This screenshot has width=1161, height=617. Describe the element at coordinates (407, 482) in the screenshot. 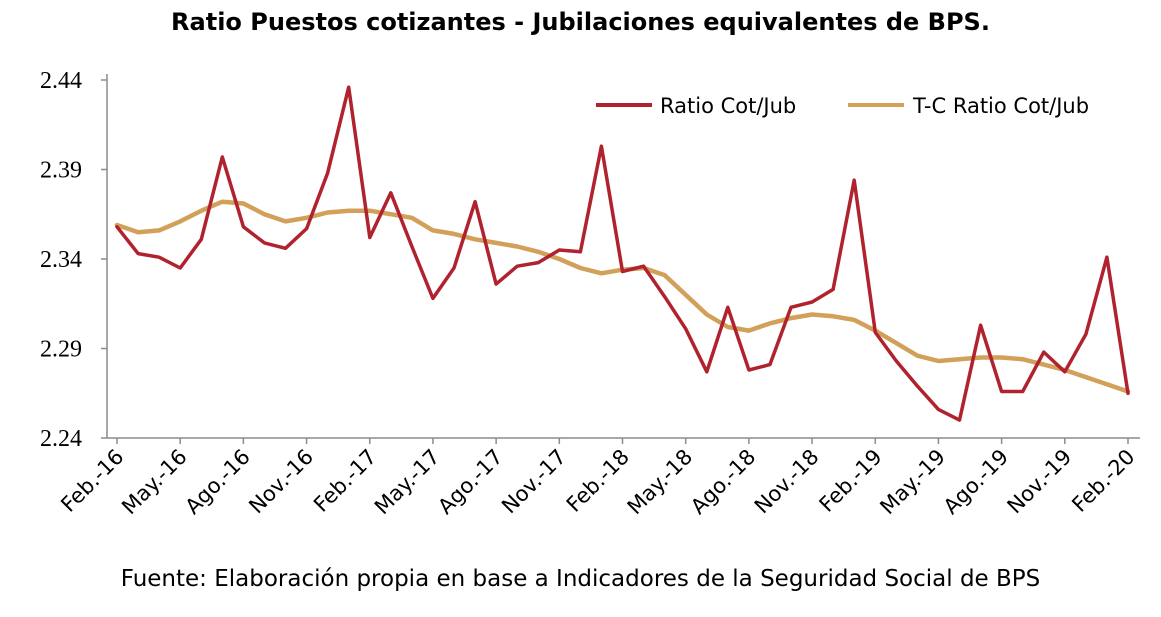

I see `x-tick-label: May.-17` at that location.